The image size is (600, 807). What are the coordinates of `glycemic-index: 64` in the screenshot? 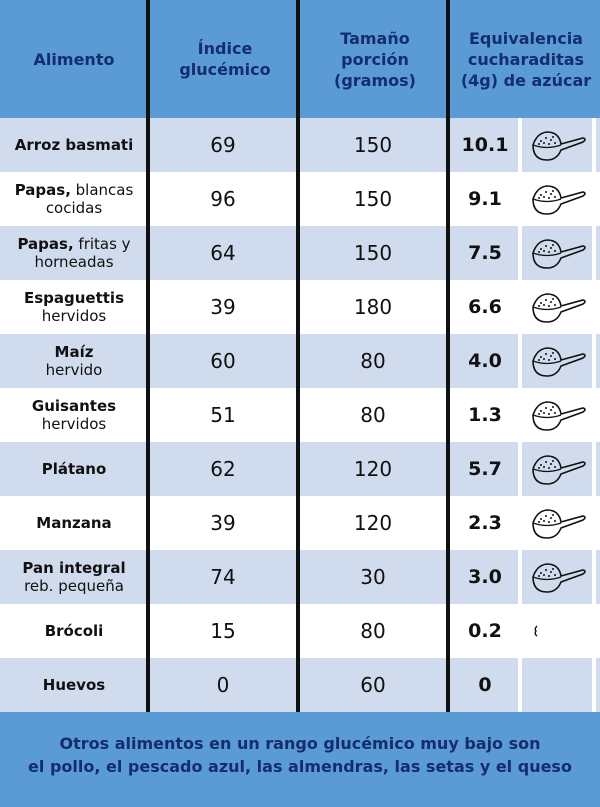 It's located at (223, 253).